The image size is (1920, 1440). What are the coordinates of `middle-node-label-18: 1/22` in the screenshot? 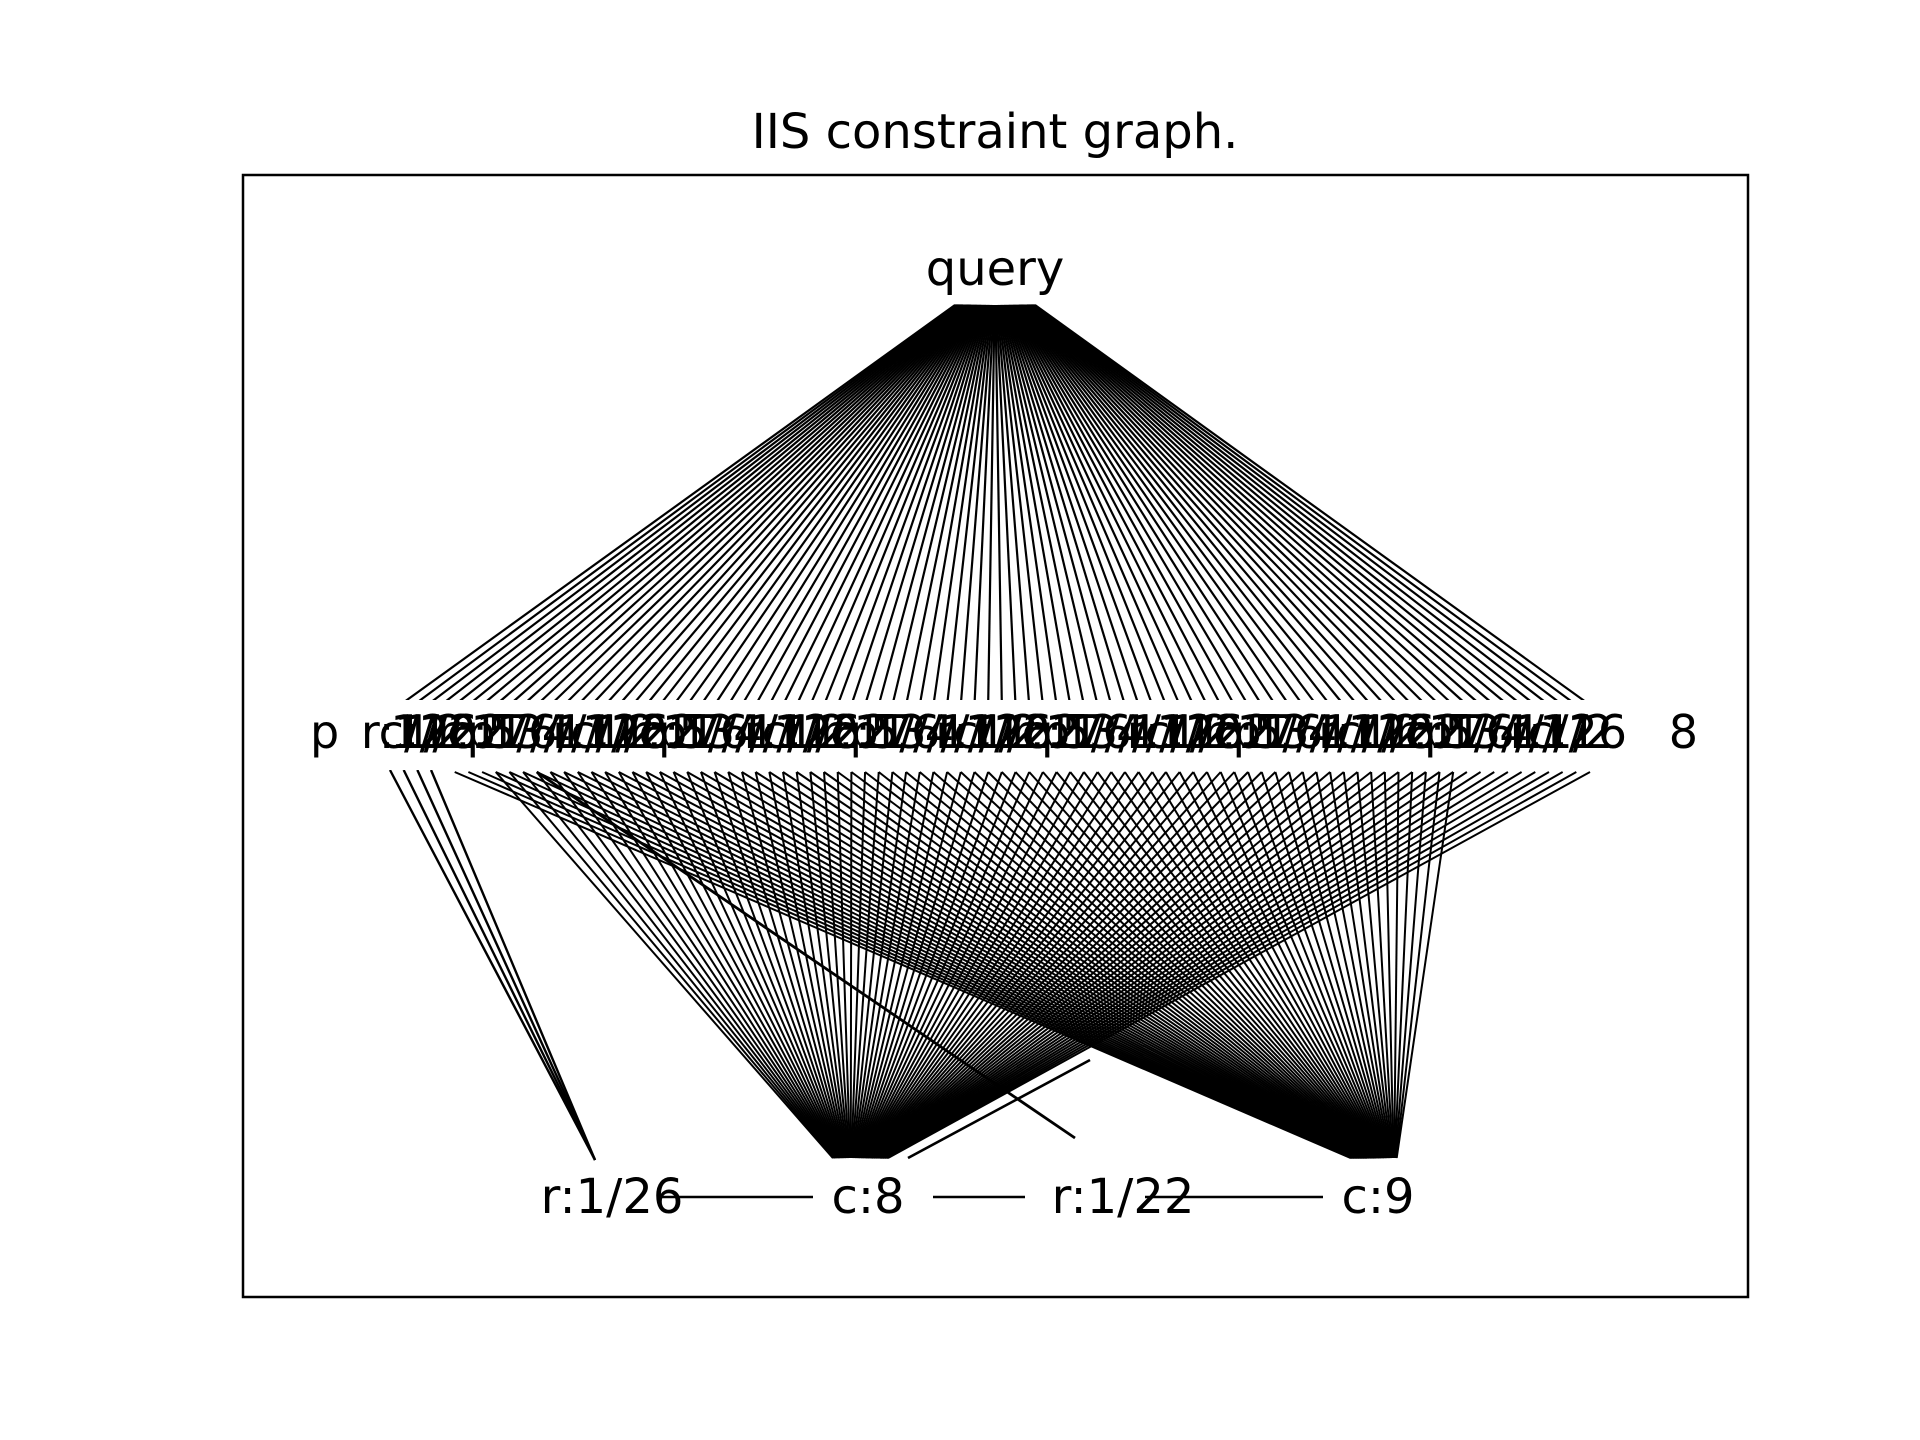 It's located at (646, 732).